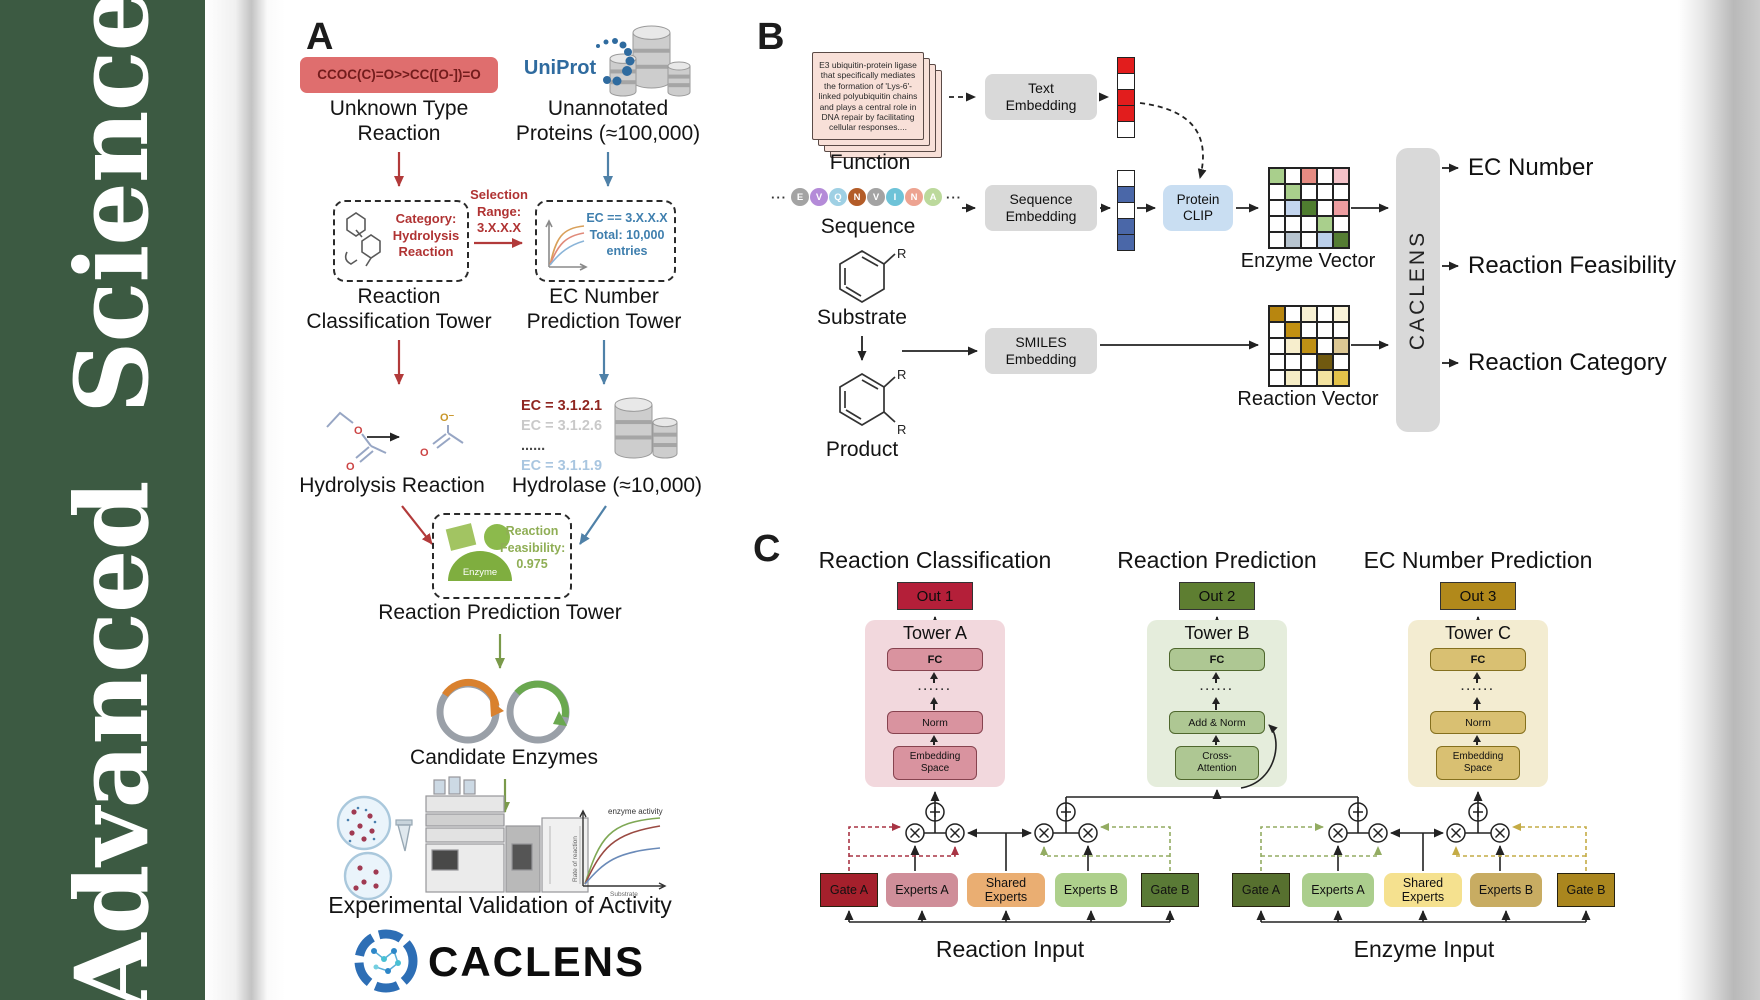 This screenshot has height=1000, width=1760. I want to click on product-molecule-icon, so click(867, 399).